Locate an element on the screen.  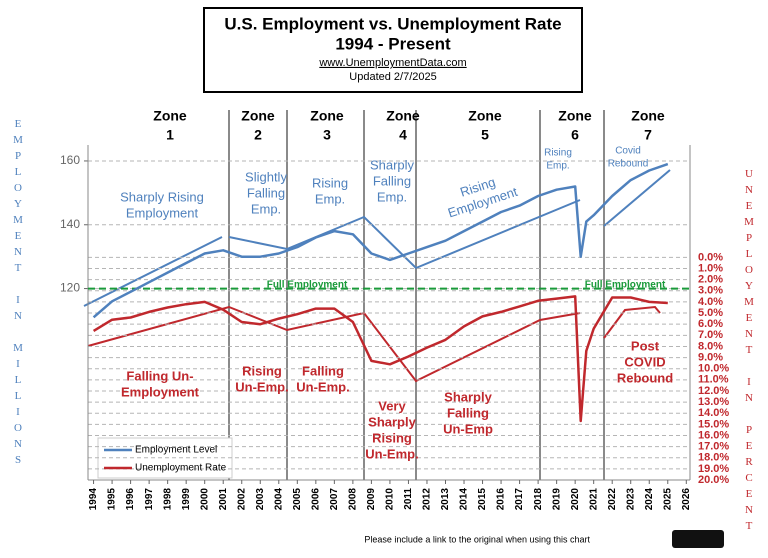
chart-title: U.S. Employment vs. Unemployment Rate is located at coordinates (392, 23).